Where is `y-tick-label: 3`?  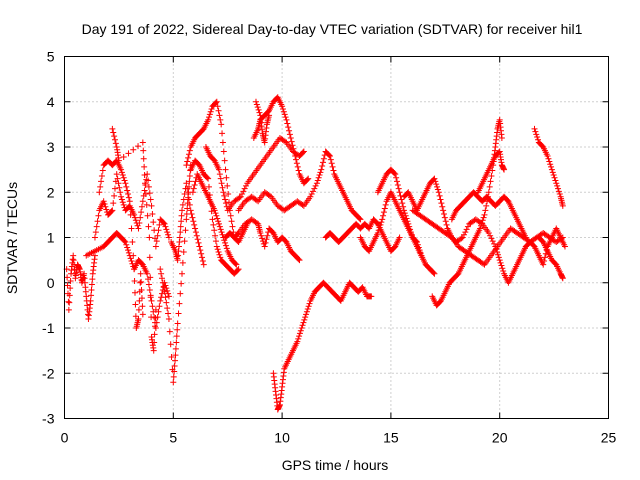 y-tick-label: 3 is located at coordinates (51, 147).